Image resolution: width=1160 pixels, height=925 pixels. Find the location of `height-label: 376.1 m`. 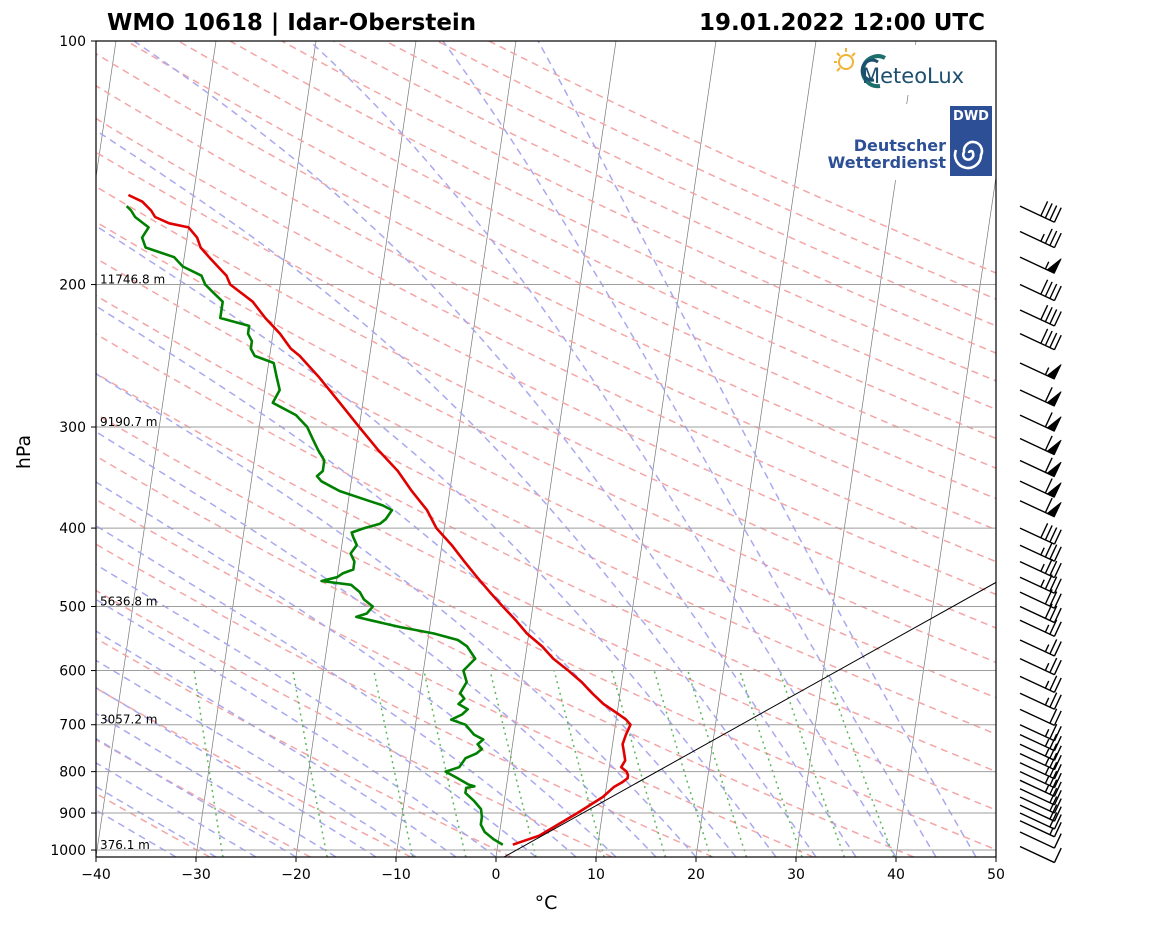

height-label: 376.1 m is located at coordinates (125, 845).